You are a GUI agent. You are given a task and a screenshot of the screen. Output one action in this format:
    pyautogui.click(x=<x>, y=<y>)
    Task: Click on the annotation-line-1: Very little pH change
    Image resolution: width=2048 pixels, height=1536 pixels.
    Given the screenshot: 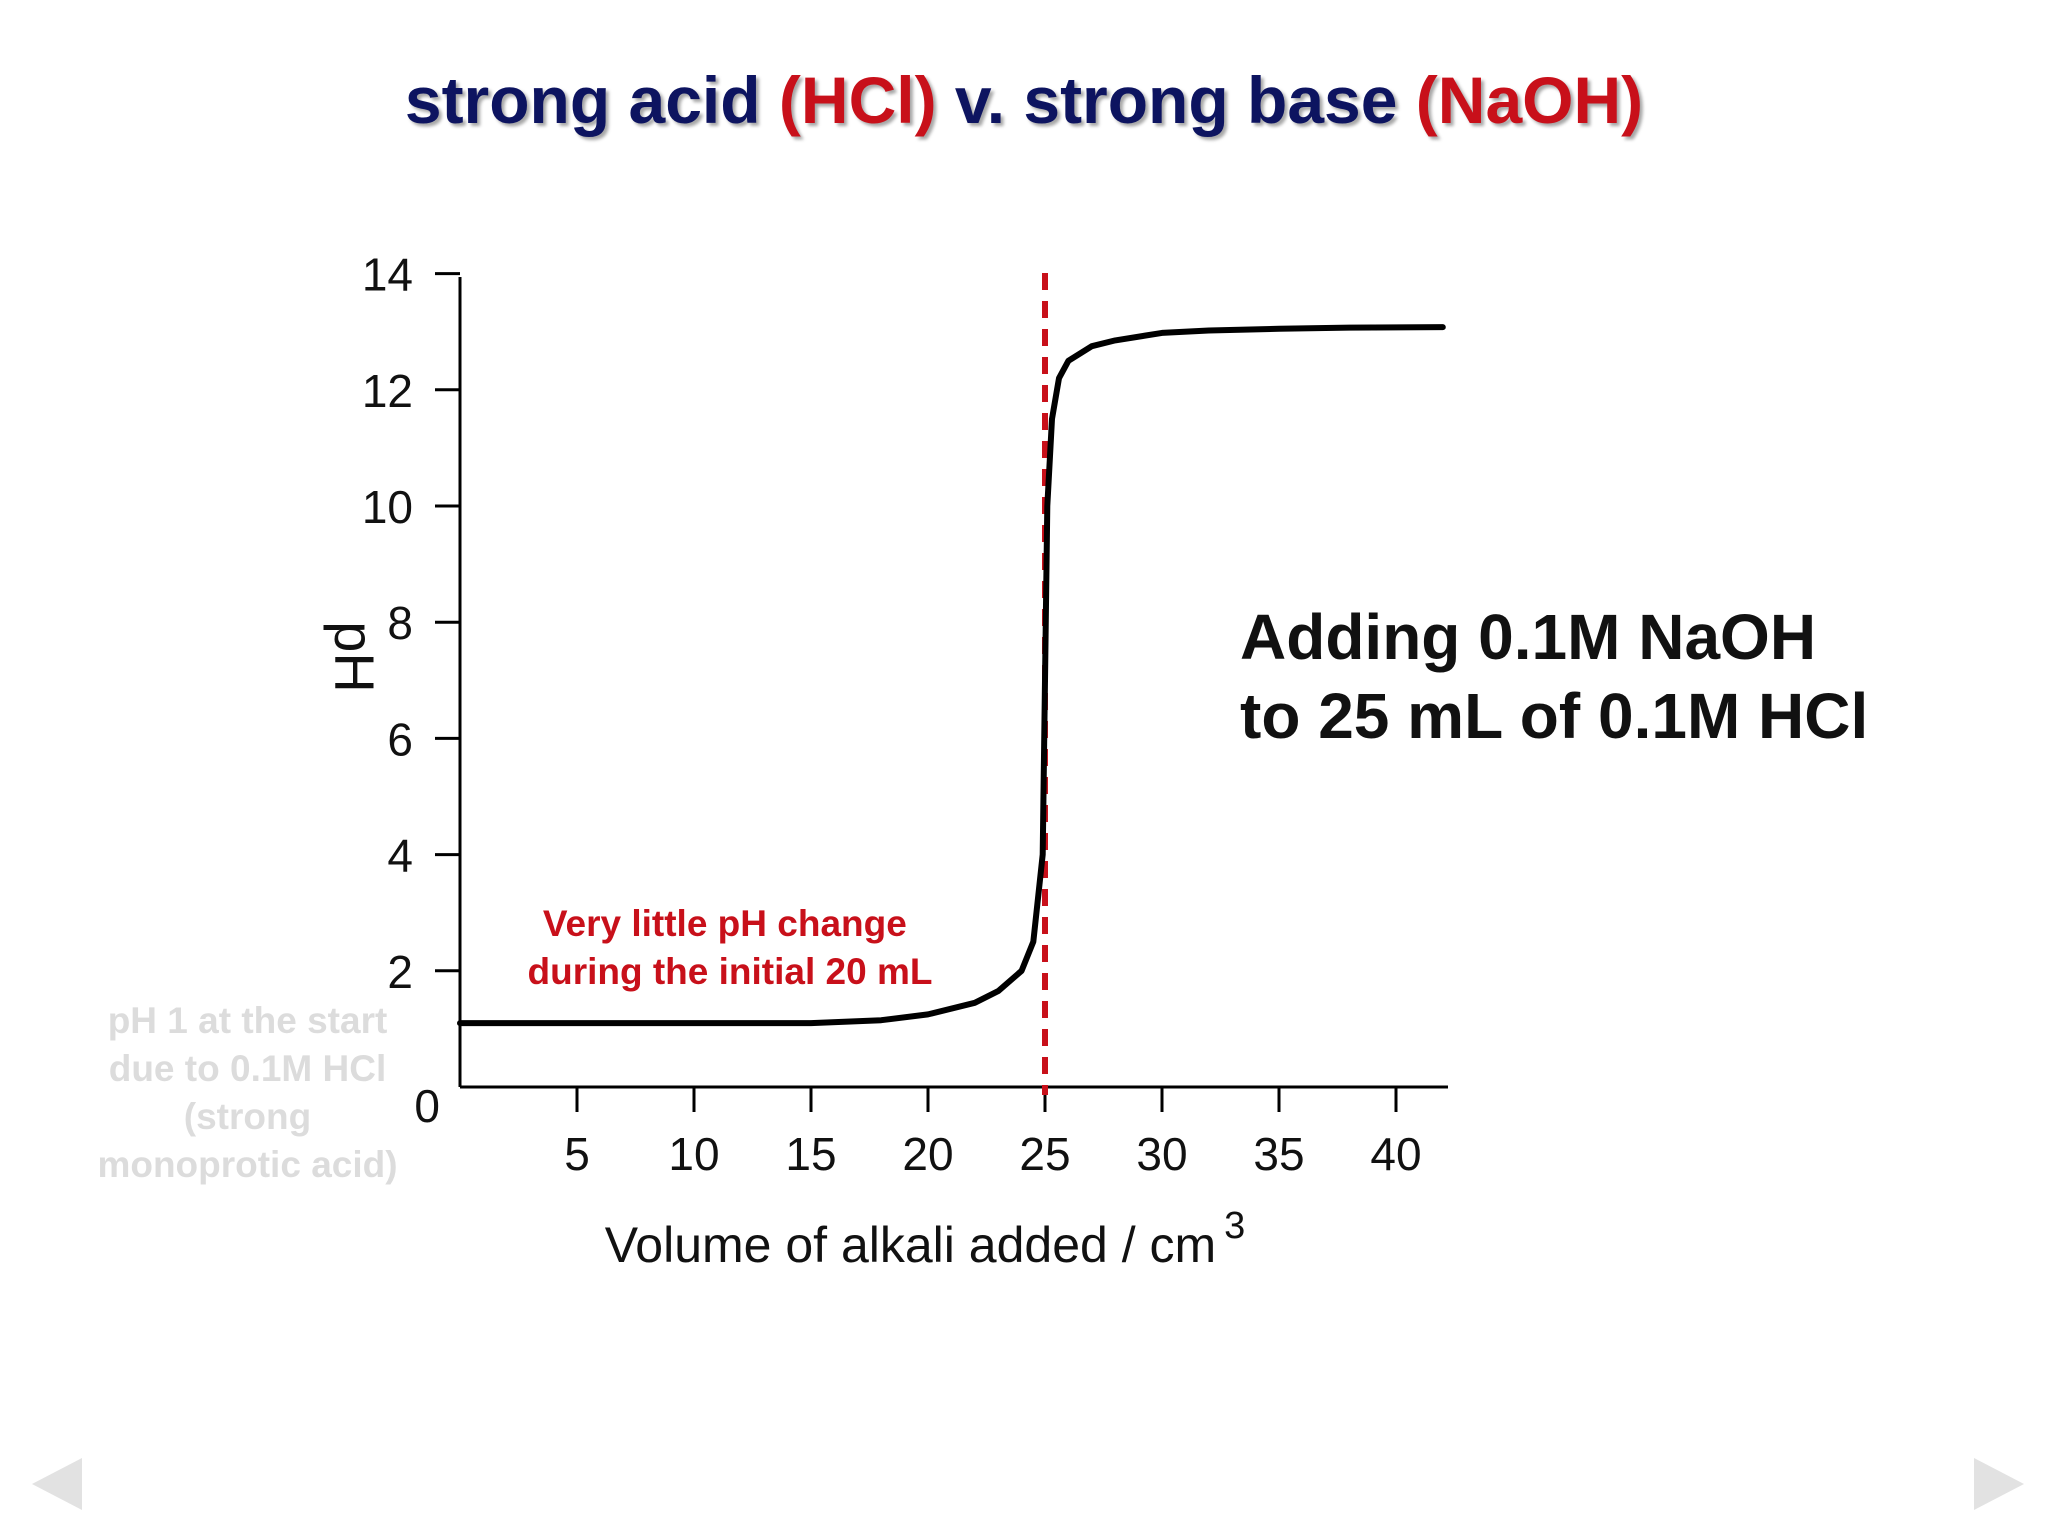 What is the action you would take?
    pyautogui.click(x=725, y=923)
    